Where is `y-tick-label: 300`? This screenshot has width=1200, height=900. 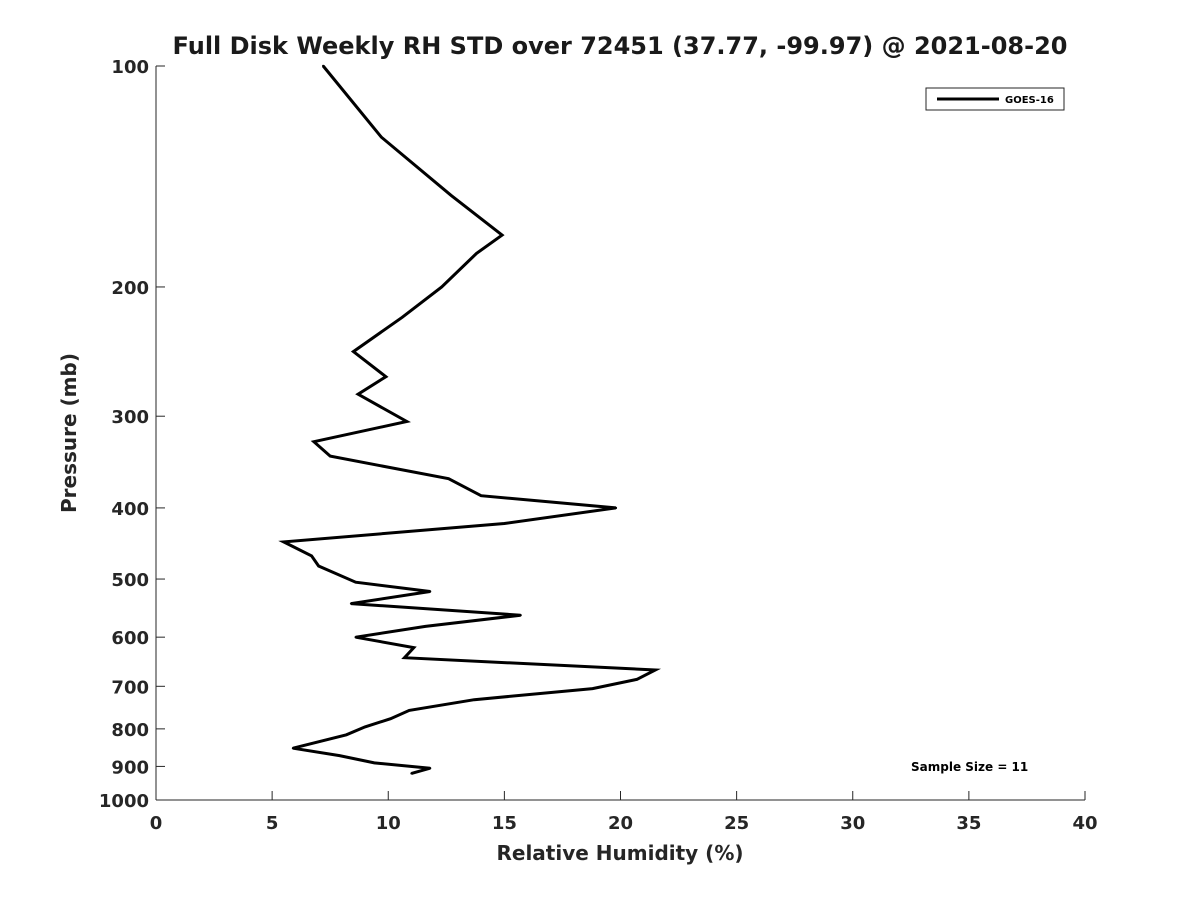
y-tick-label: 300 is located at coordinates (130, 417).